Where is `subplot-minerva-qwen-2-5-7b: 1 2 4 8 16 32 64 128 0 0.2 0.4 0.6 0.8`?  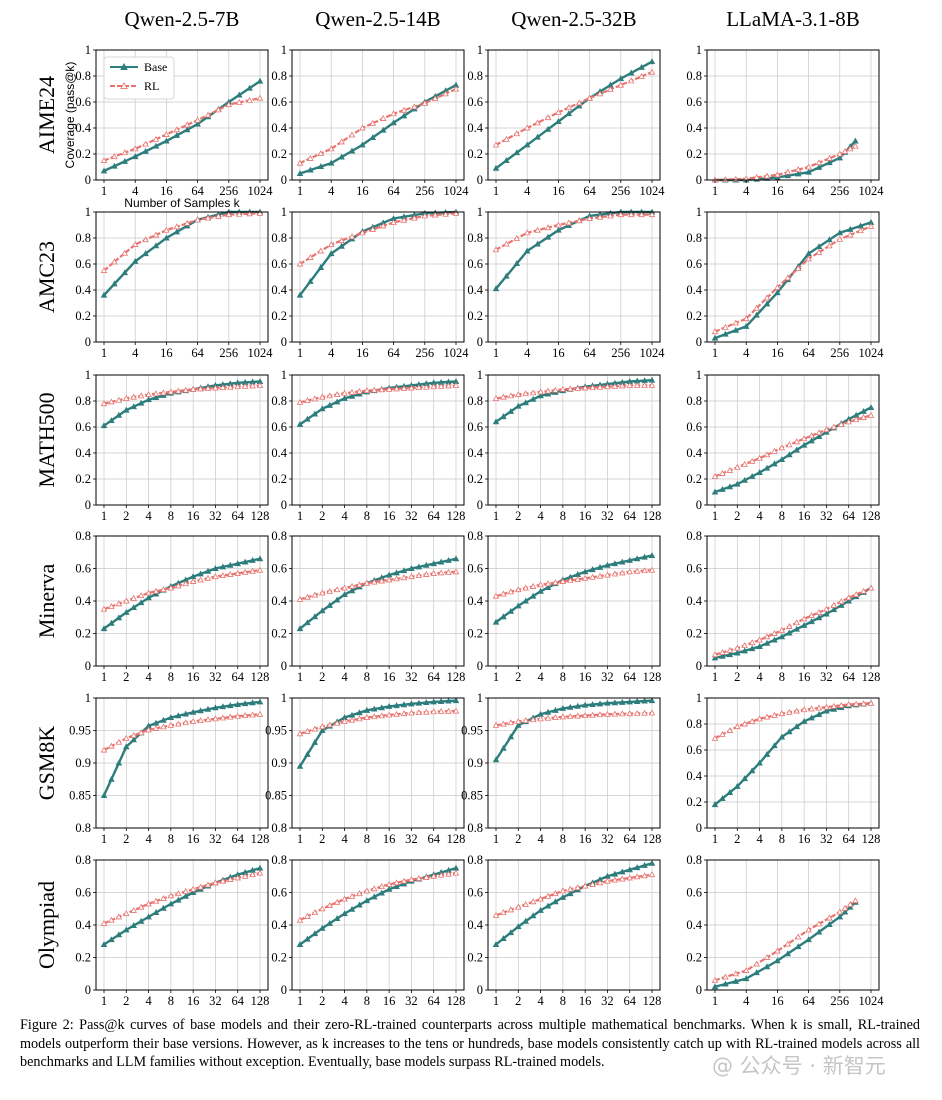 subplot-minerva-qwen-2-5-7b: 1 2 4 8 16 32 64 128 0 0.2 0.4 0.6 0.8 is located at coordinates (172, 606).